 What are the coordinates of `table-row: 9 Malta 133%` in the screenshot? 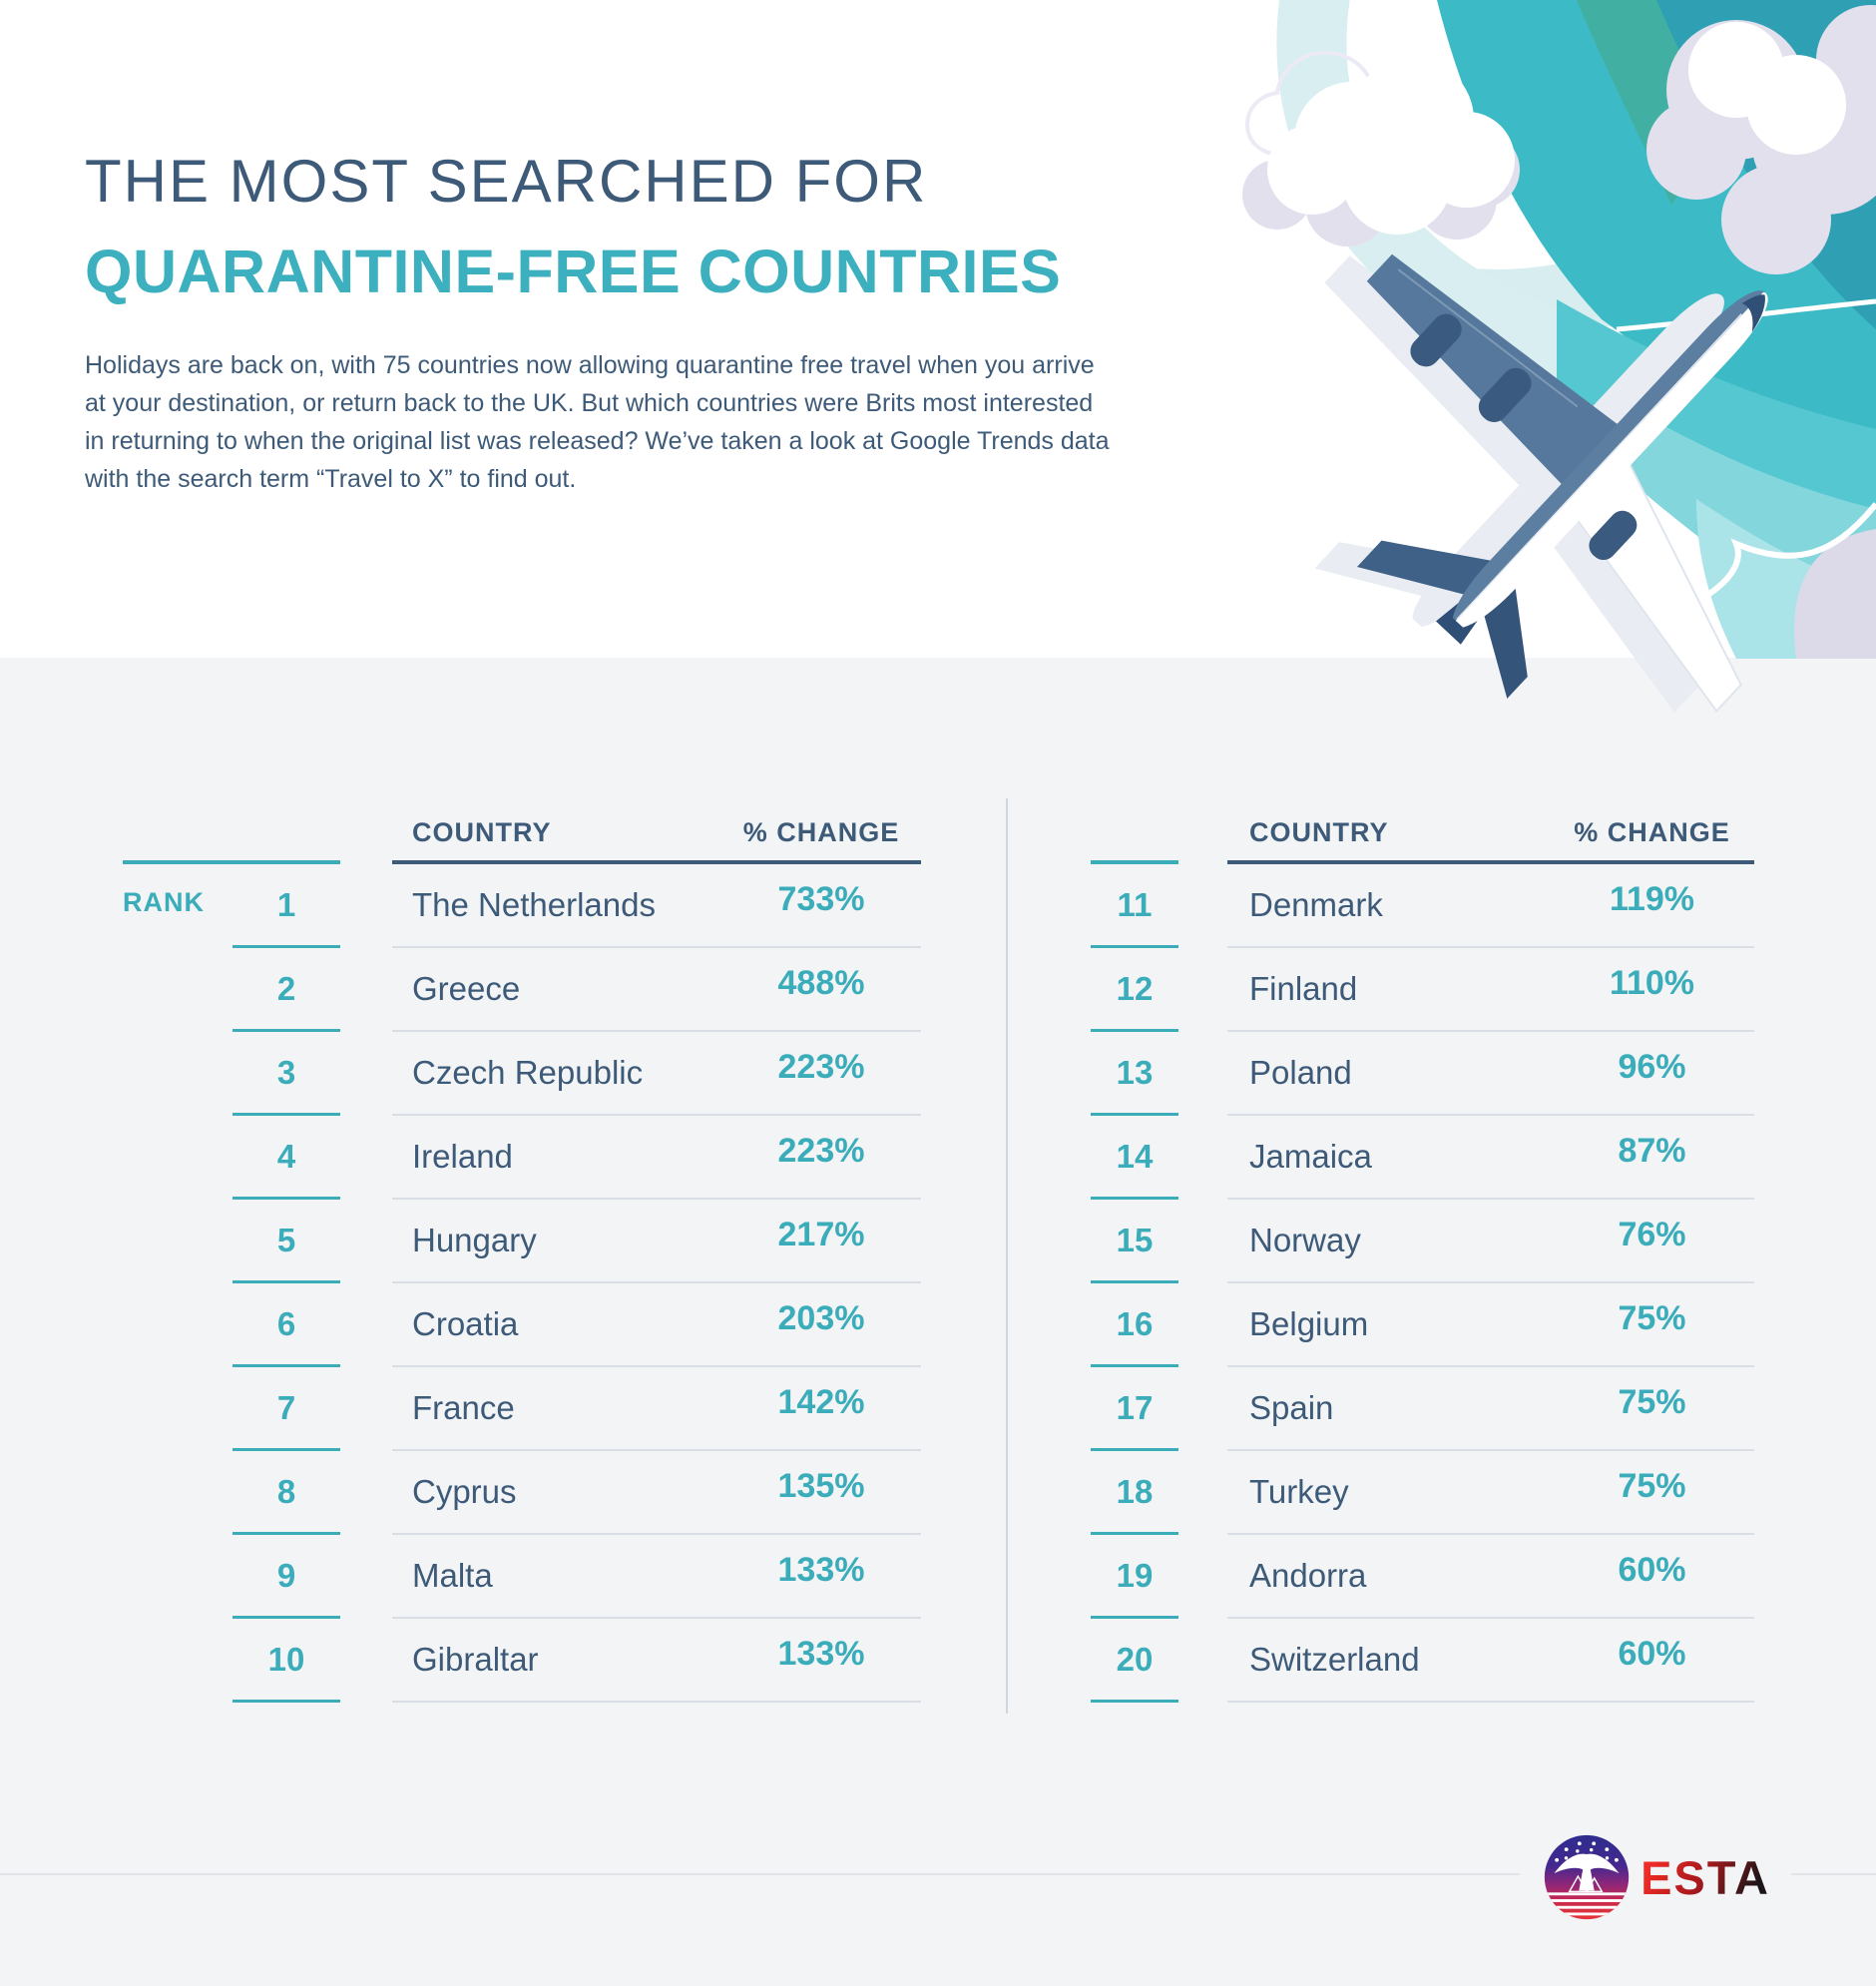 It's located at (522, 1577).